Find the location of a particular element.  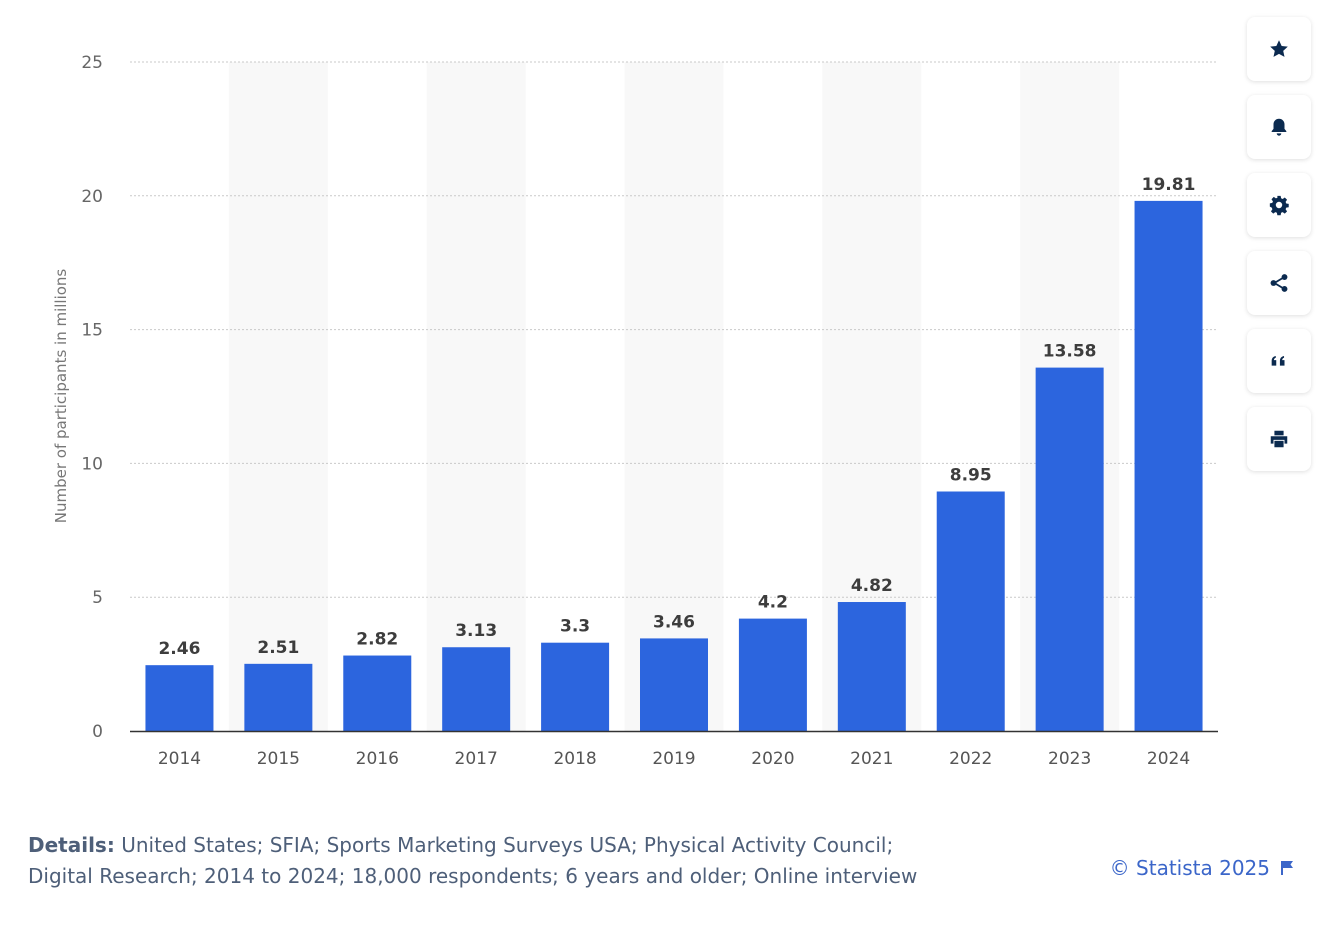

x-tick-label: 2014 is located at coordinates (179, 759).